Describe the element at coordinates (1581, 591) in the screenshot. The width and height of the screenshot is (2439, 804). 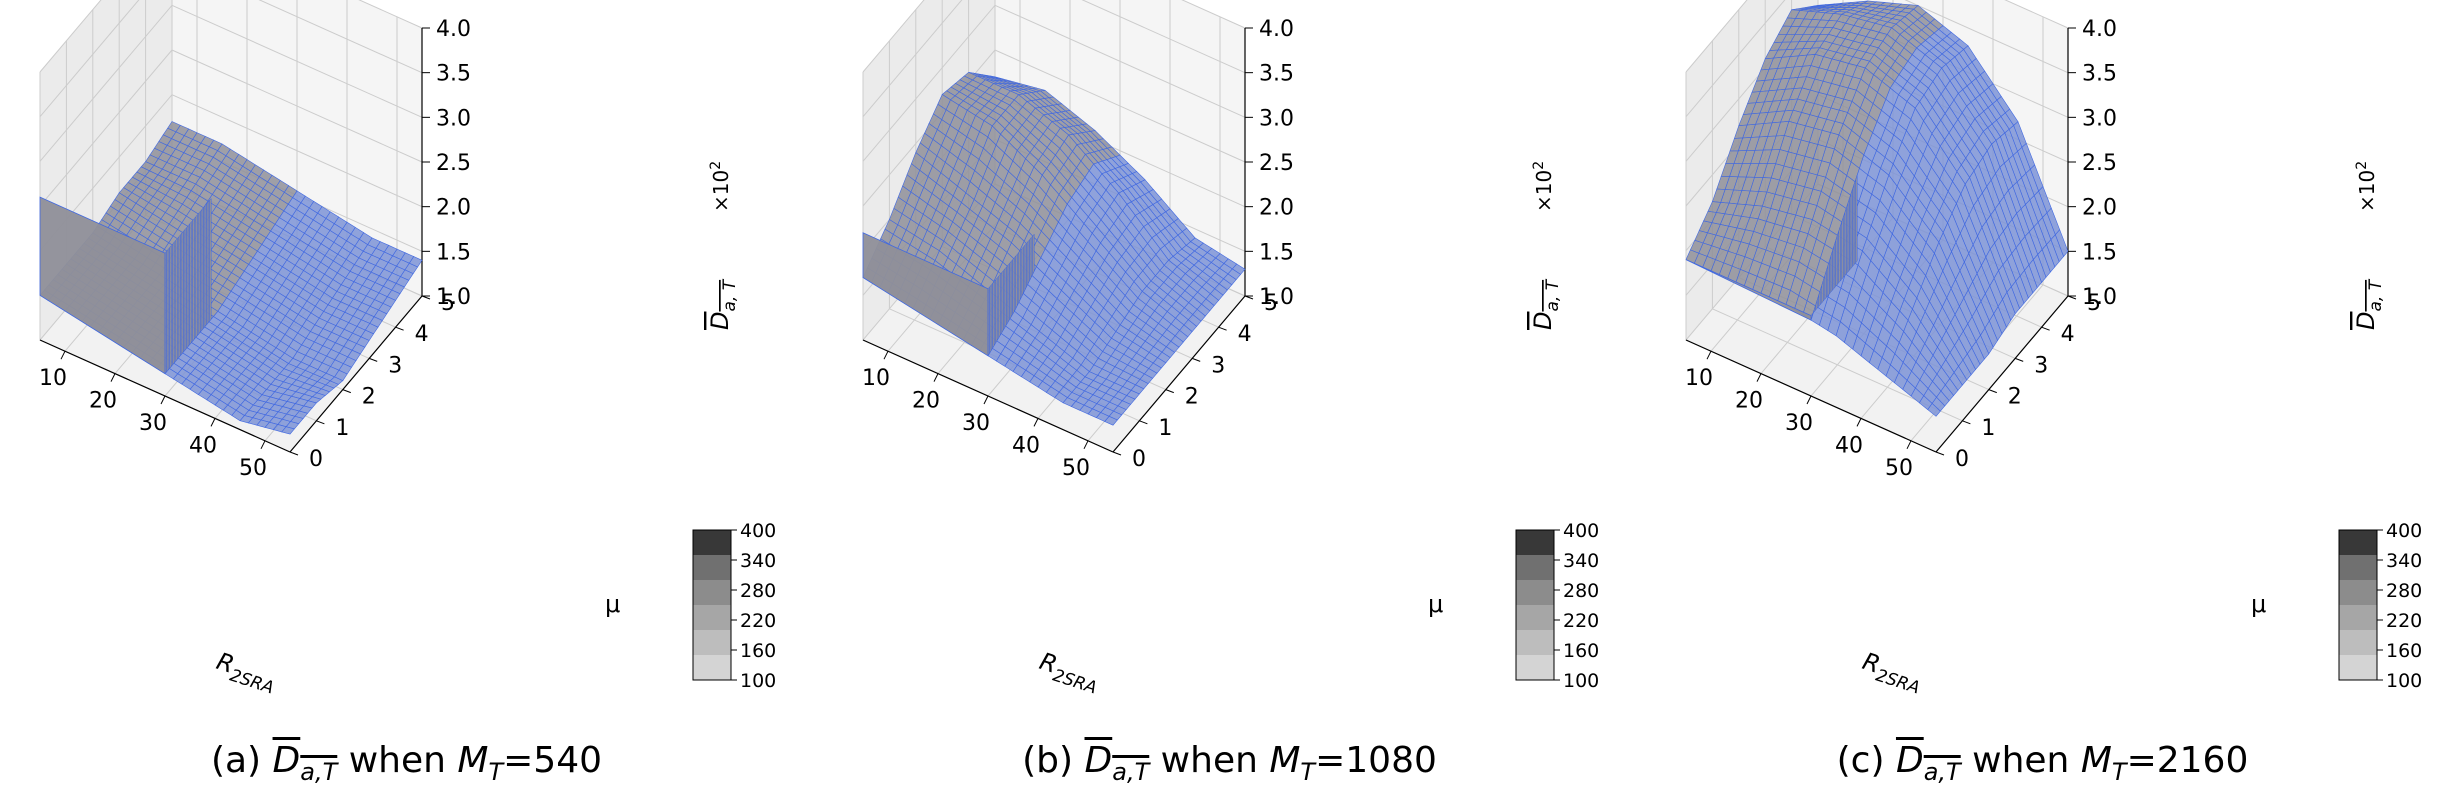
I see `colorbar-tick-label: 280` at that location.